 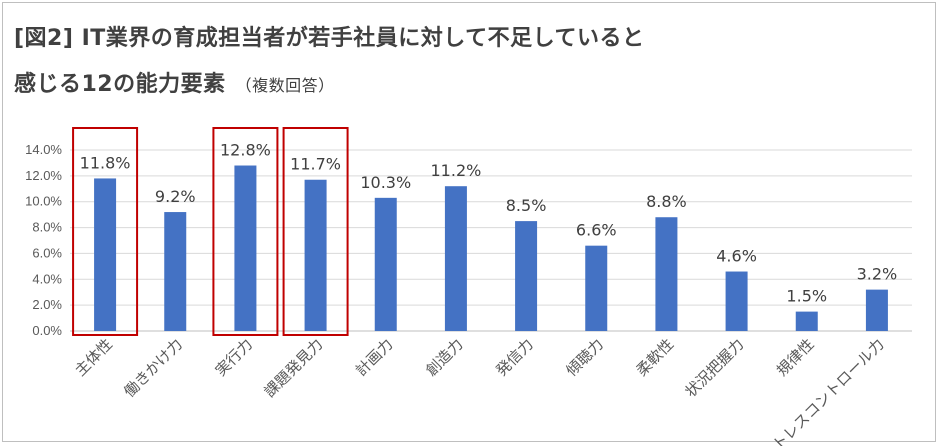 What do you see at coordinates (444, 357) in the screenshot?
I see `x-category-label: 創造力` at bounding box center [444, 357].